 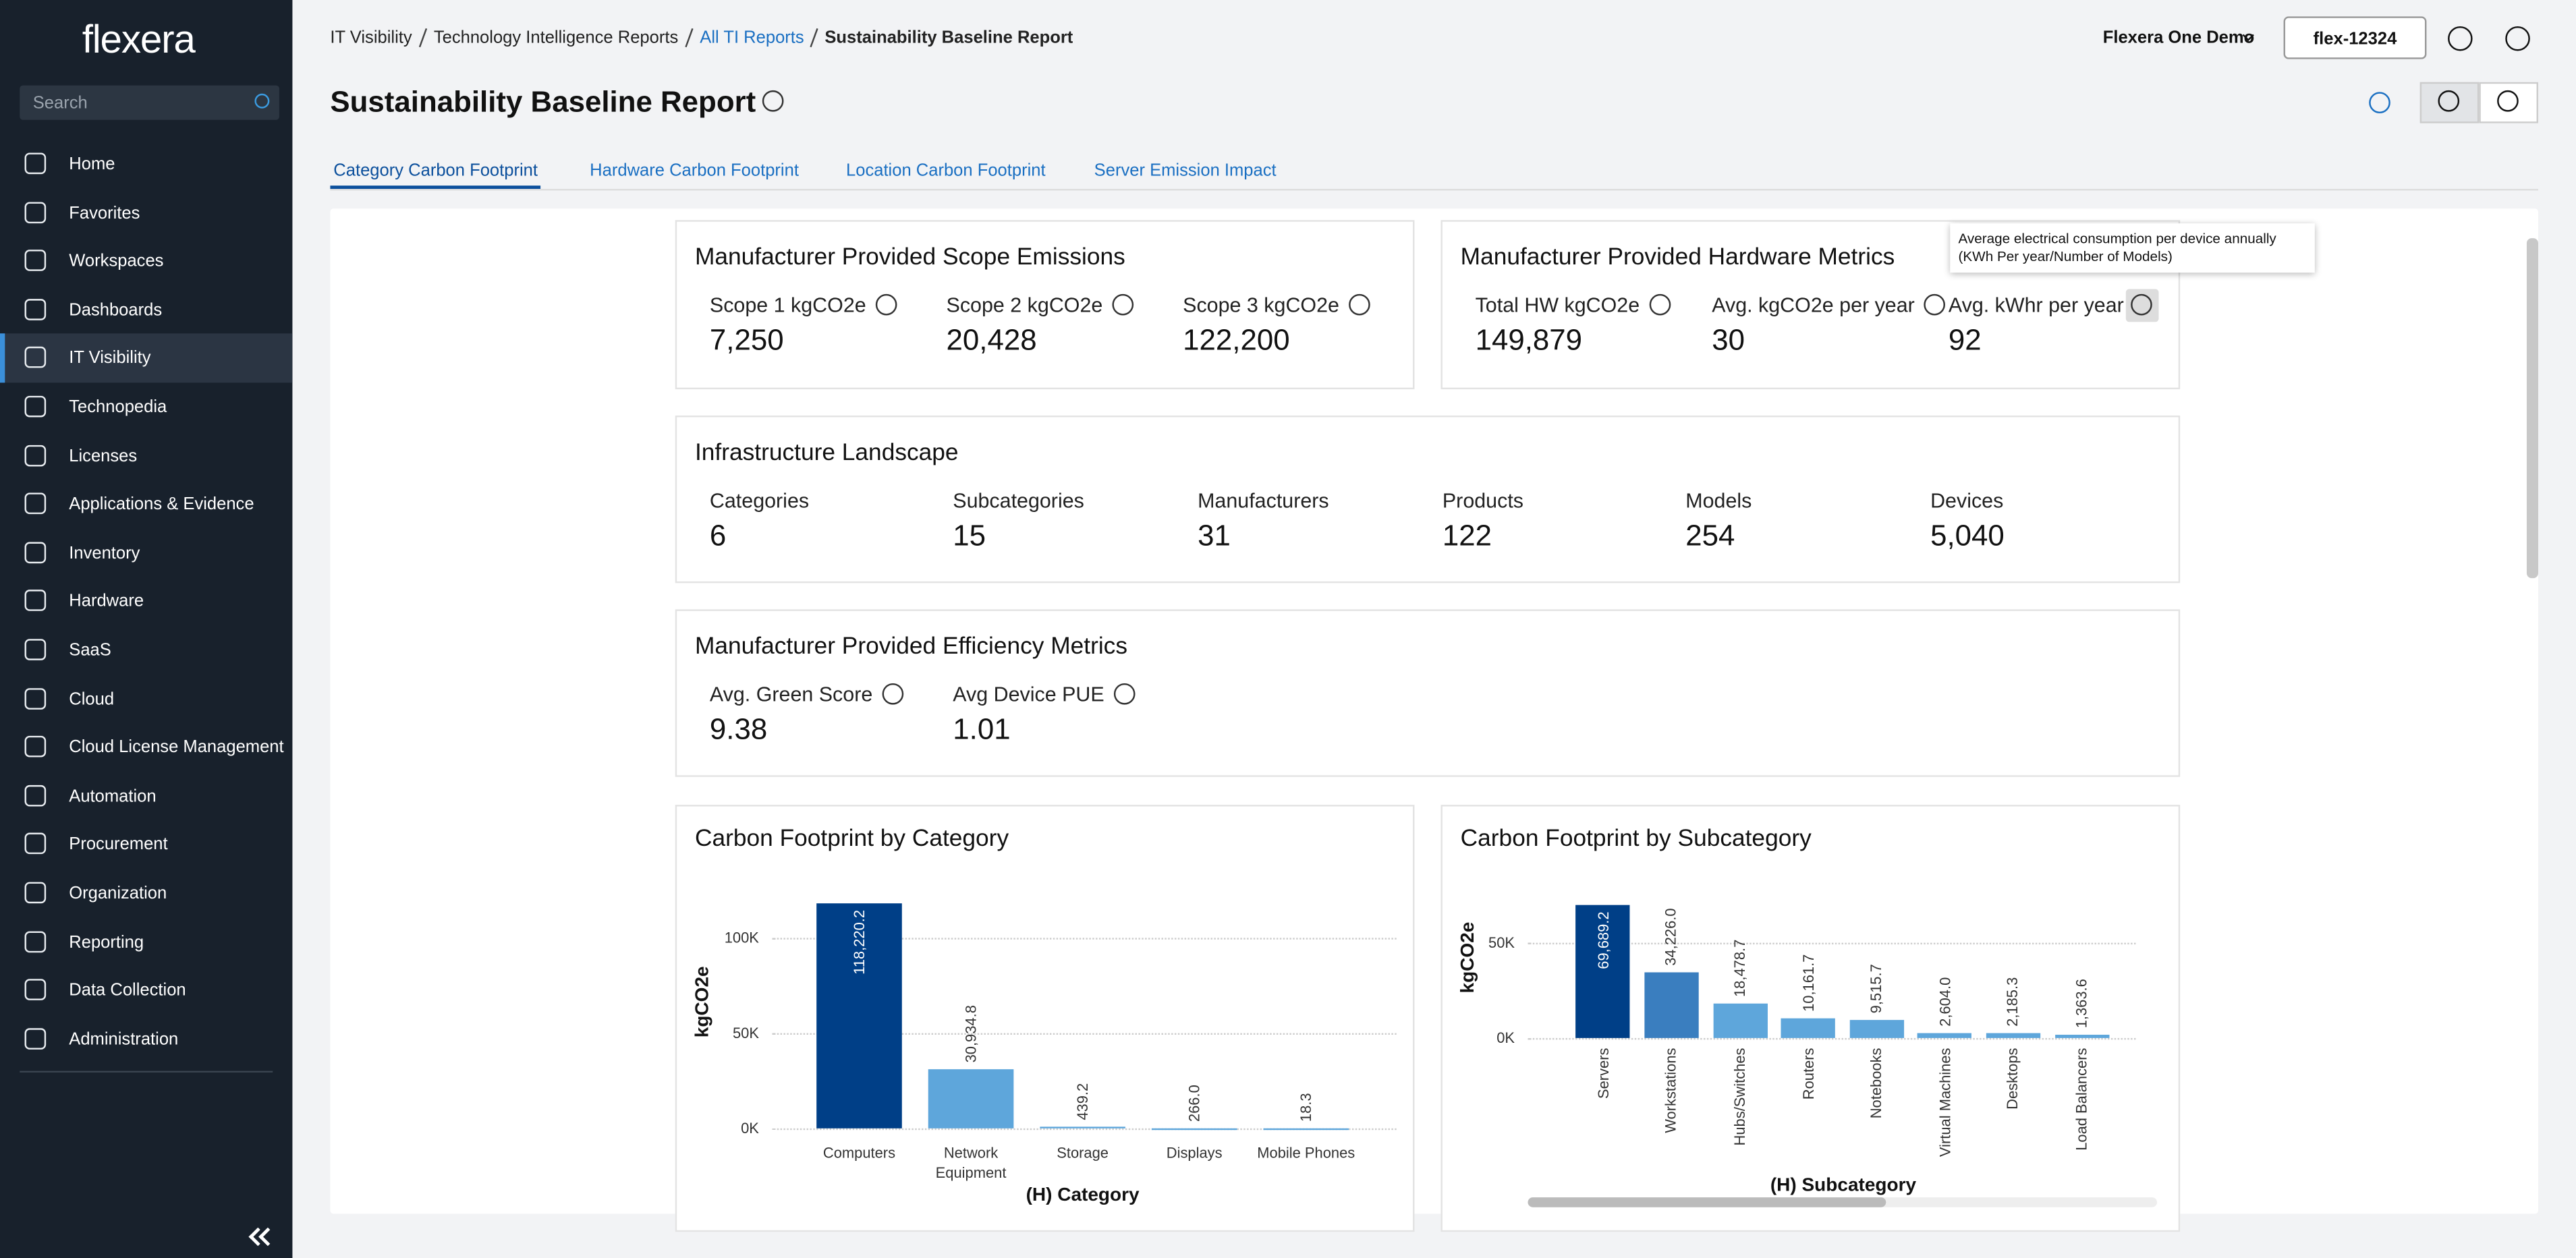 What do you see at coordinates (124, 1039) in the screenshot?
I see `nav-item: Administration` at bounding box center [124, 1039].